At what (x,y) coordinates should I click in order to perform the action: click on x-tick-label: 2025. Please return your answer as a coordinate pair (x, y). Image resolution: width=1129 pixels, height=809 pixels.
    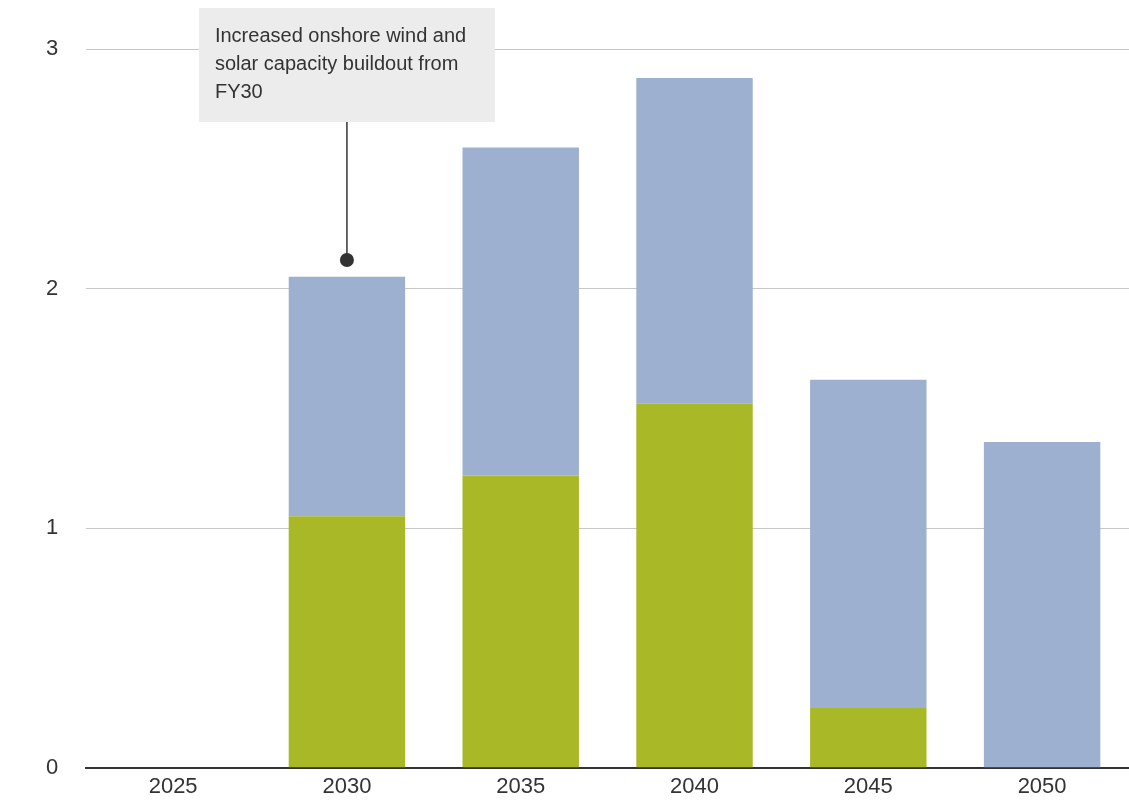
    Looking at the image, I should click on (173, 786).